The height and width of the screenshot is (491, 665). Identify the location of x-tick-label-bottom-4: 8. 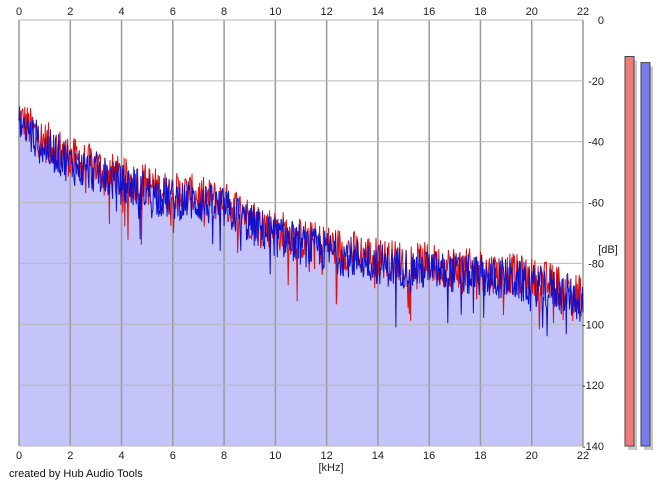
(224, 456).